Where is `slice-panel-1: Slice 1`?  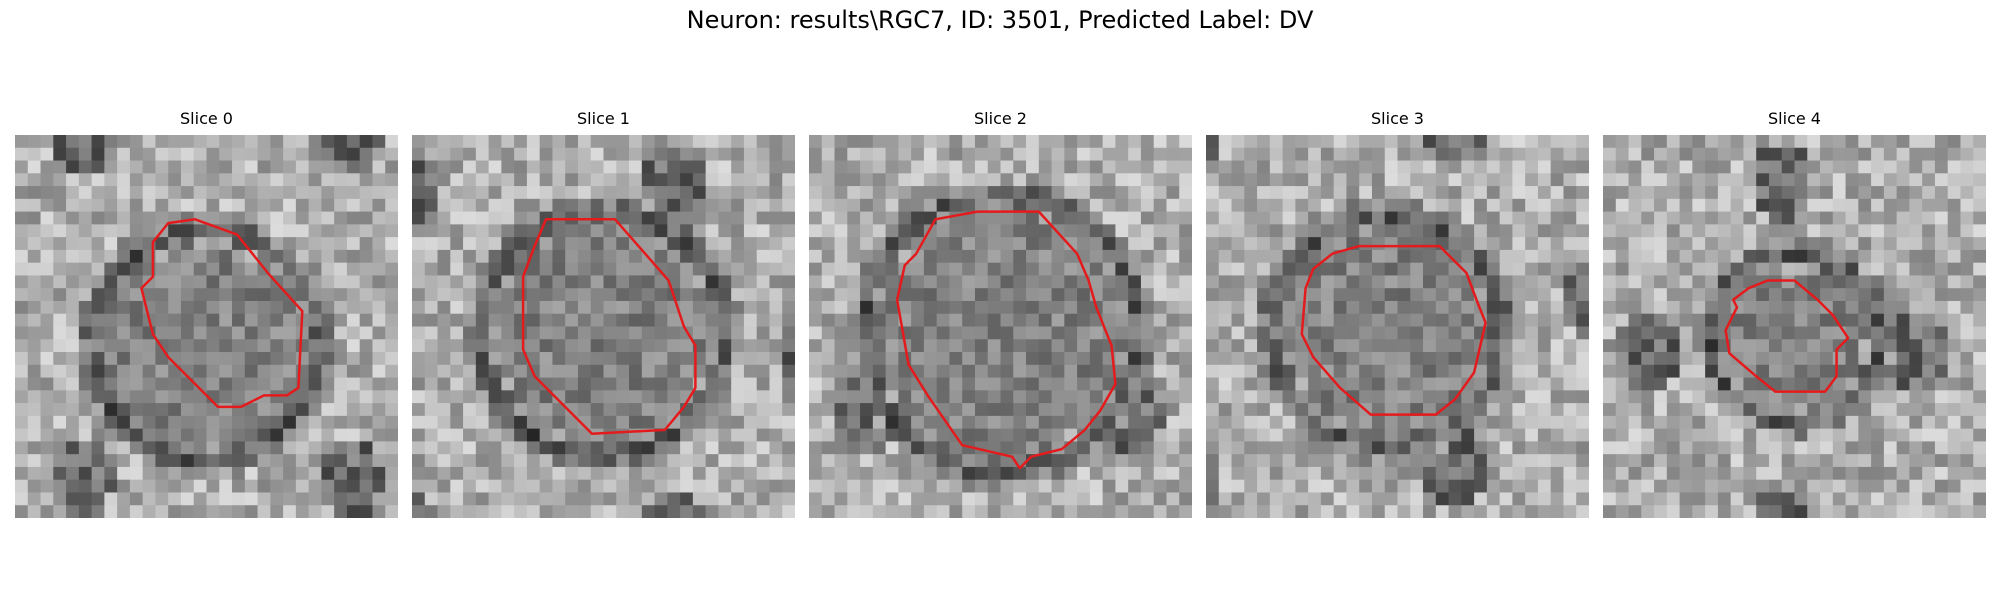
slice-panel-1: Slice 1 is located at coordinates (603, 312).